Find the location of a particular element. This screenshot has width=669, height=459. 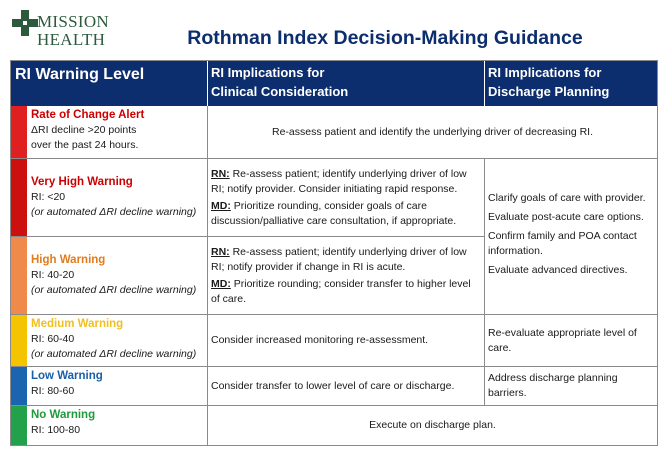

level-title: Medium Warning is located at coordinates (77, 324).